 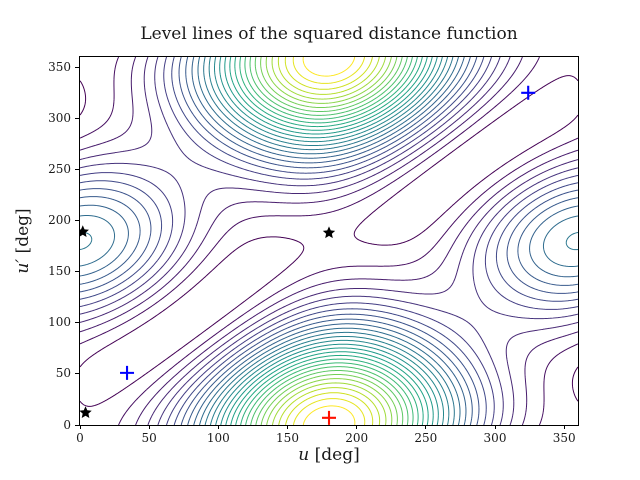 I want to click on x-tick-label: 0, so click(x=80, y=438).